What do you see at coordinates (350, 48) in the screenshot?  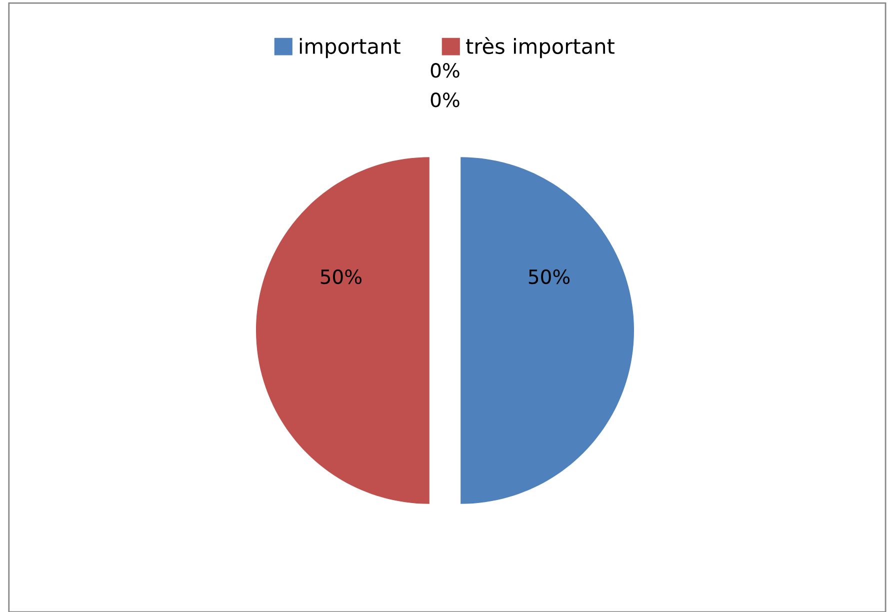 I see `legend-label: important` at bounding box center [350, 48].